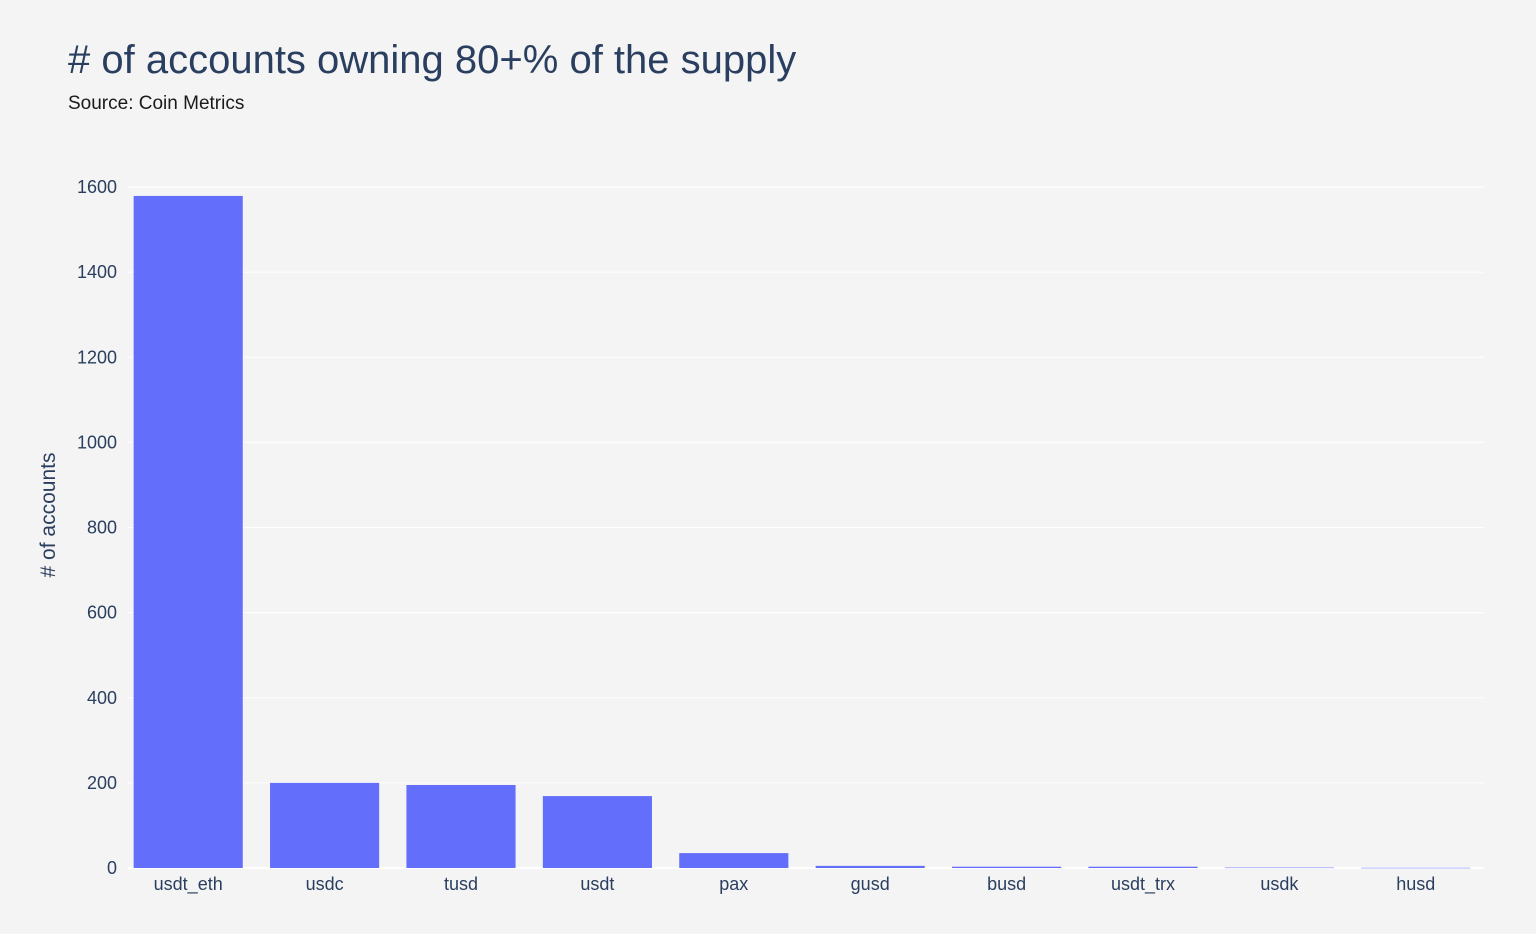 This screenshot has width=1536, height=934. Describe the element at coordinates (97, 442) in the screenshot. I see `y-tick-label: 1000` at that location.